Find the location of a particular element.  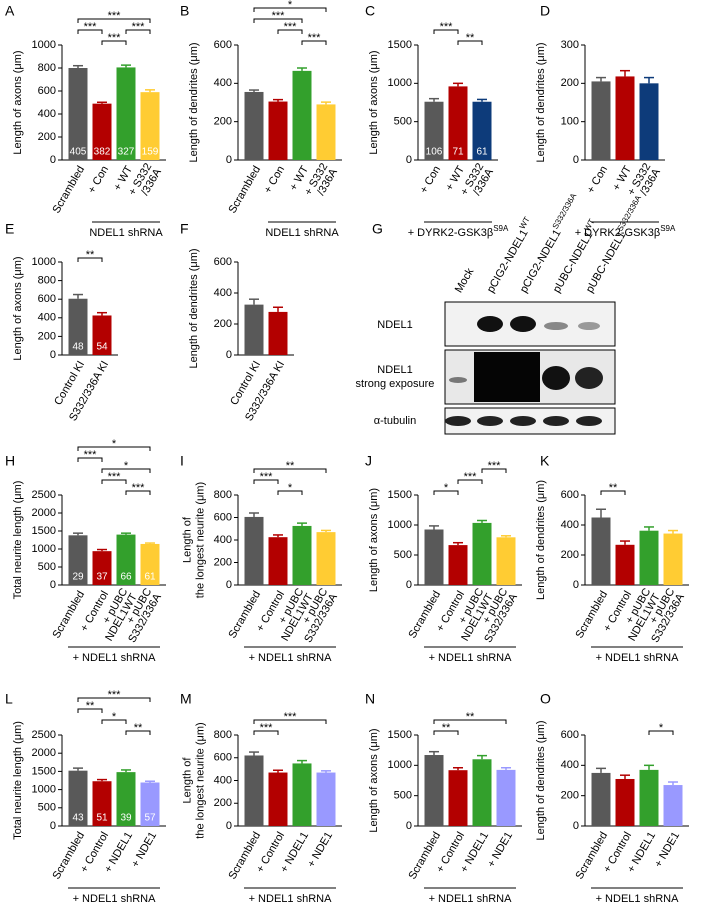

group-sup: S9A is located at coordinates (668, 228).